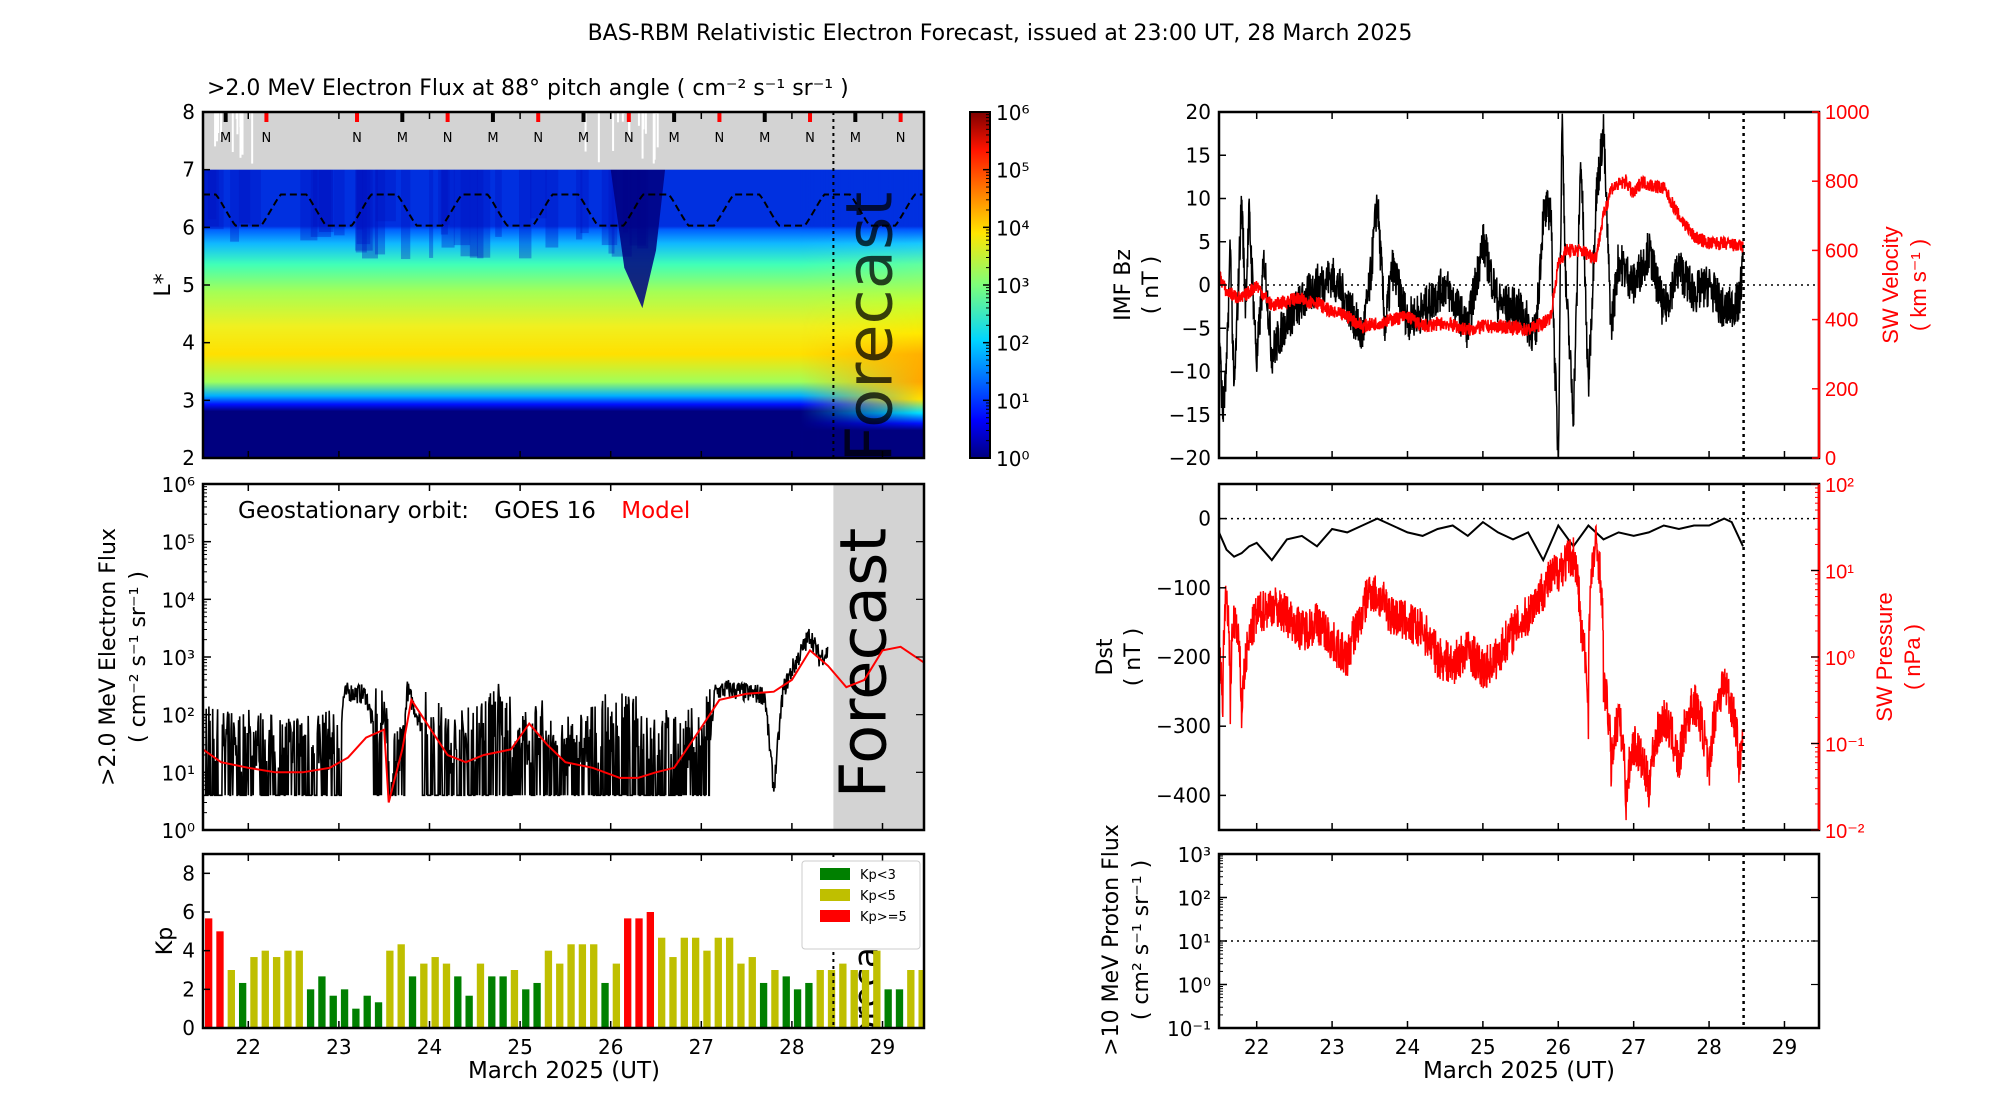  I want to click on geo-legend-obs: GOES 16, so click(545, 511).